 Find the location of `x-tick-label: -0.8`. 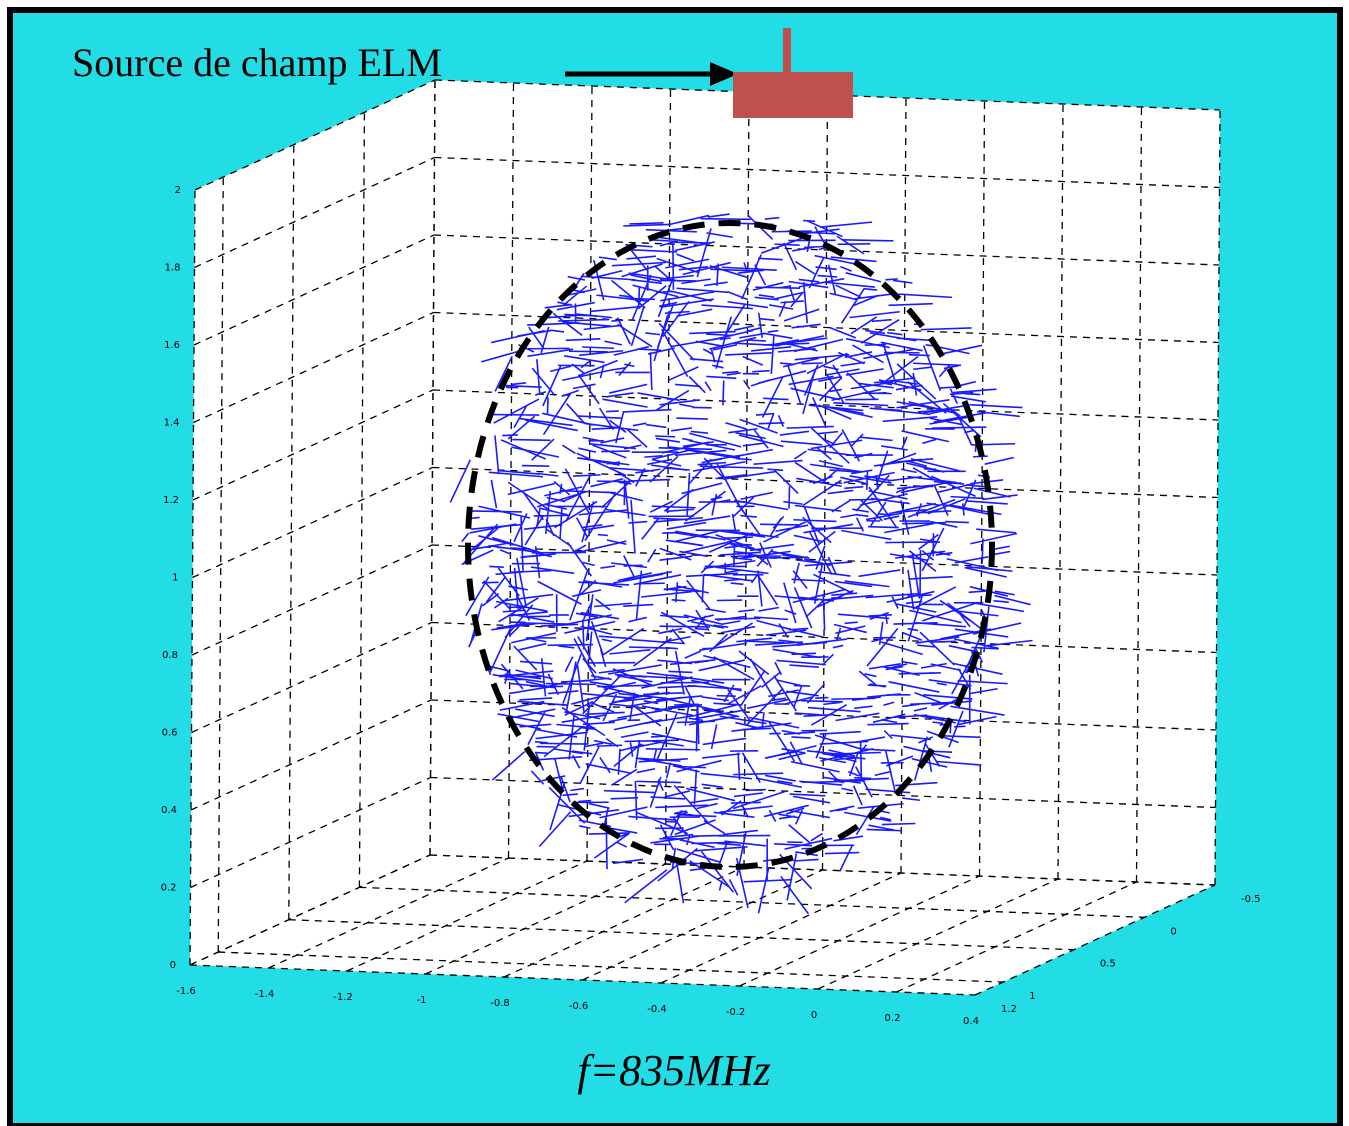

x-tick-label: -0.8 is located at coordinates (500, 1003).